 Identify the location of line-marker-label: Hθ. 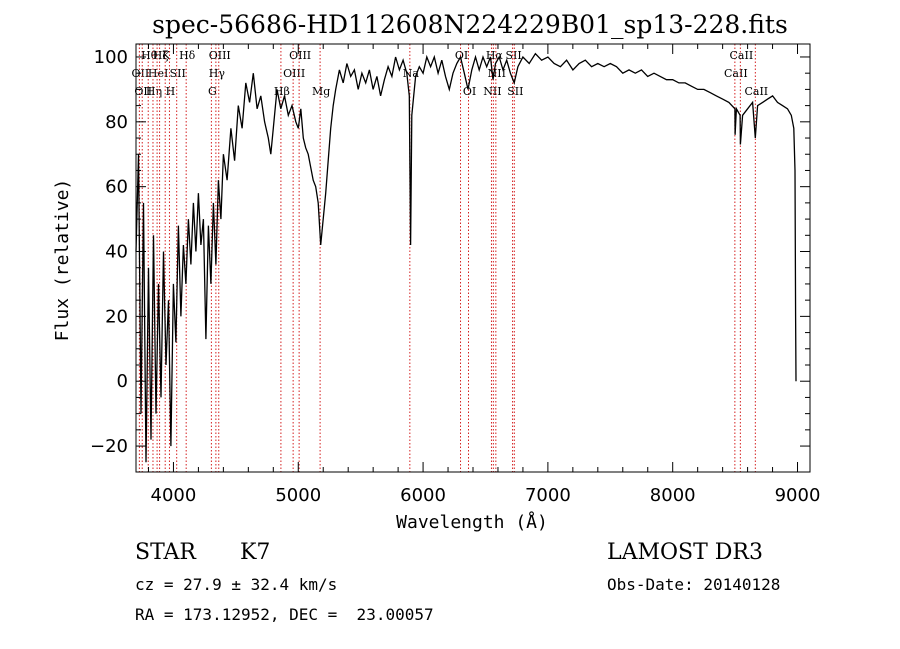
(149, 55).